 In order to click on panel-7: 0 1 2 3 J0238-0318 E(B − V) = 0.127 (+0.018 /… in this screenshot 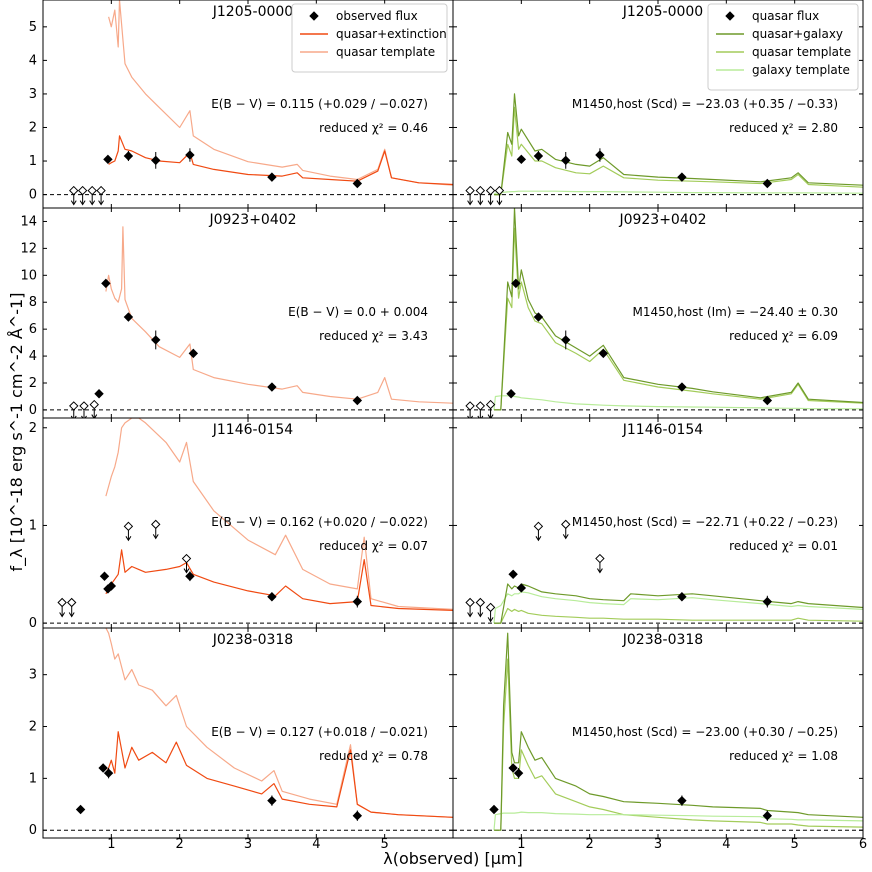, I will do `click(241, 733)`.